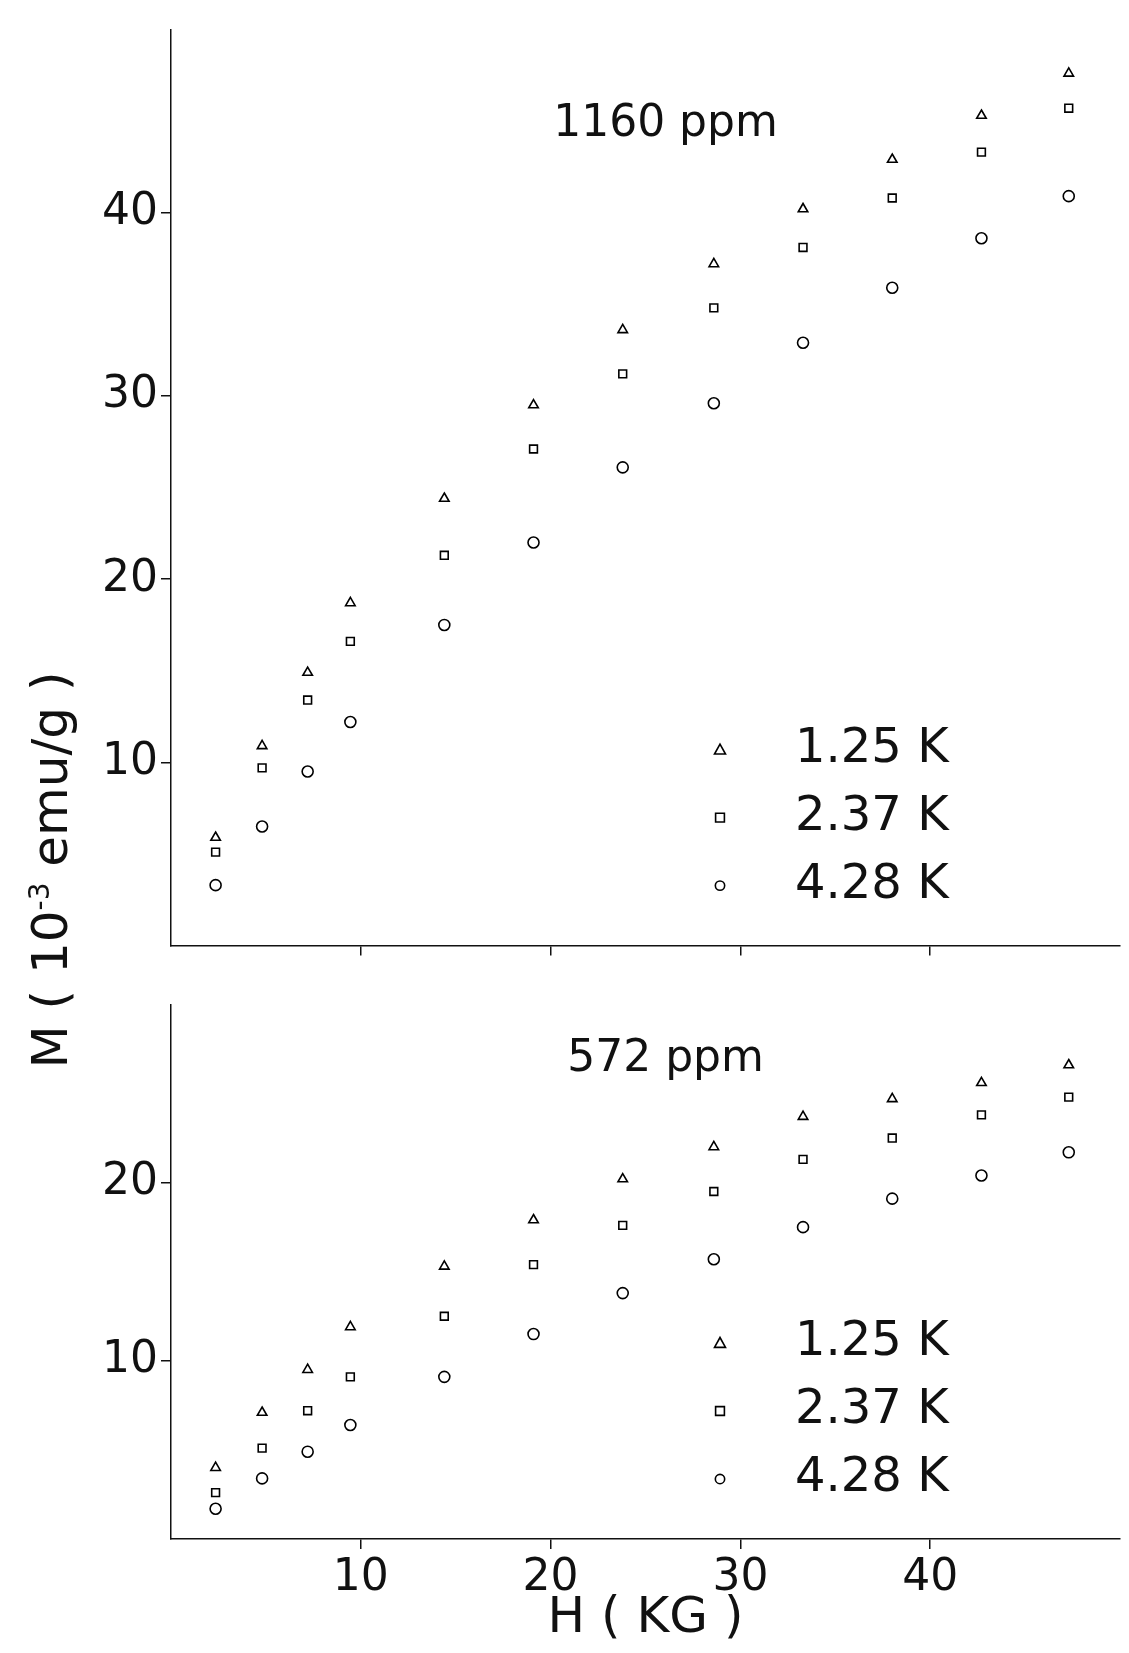  What do you see at coordinates (930, 1574) in the screenshot?
I see `x-tick-label: 40` at bounding box center [930, 1574].